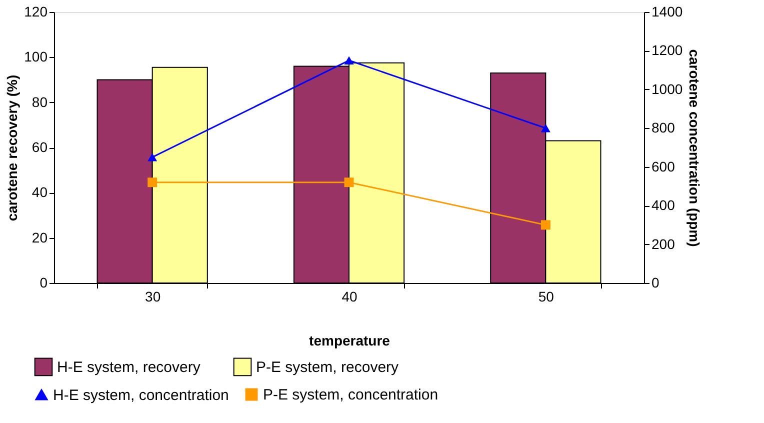  Describe the element at coordinates (664, 128) in the screenshot. I see `y2-tick-label: 800` at that location.